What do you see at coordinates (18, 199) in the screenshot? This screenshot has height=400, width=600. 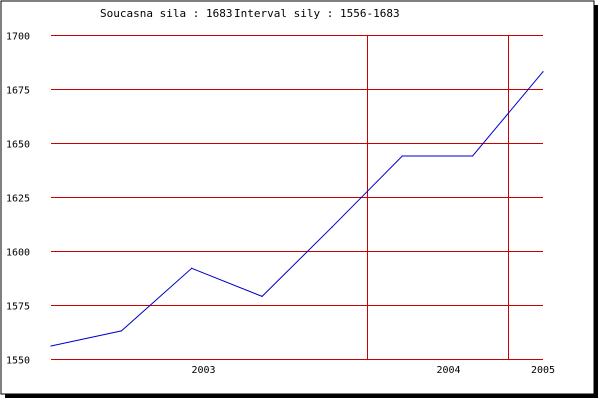 I see `y-tick-label-1625: 1625` at bounding box center [18, 199].